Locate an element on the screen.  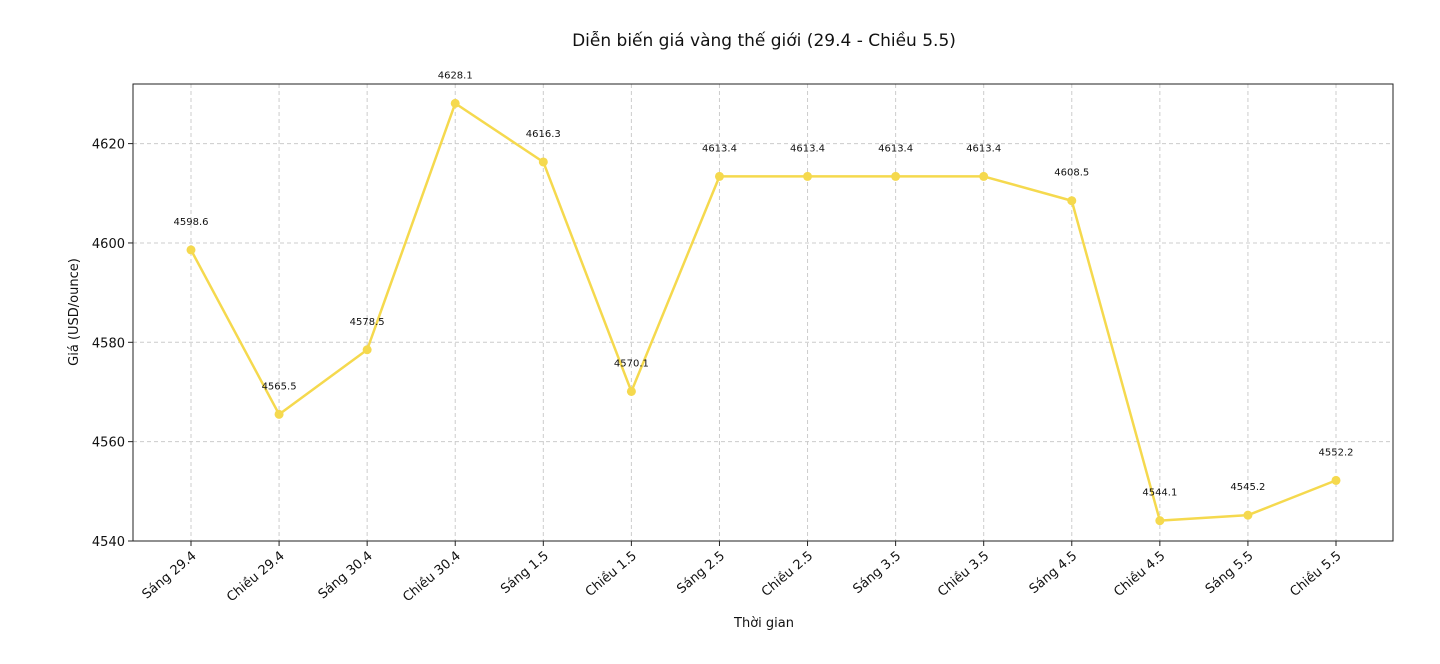
x-tick-label: Chiều 3.5 is located at coordinates (963, 574).